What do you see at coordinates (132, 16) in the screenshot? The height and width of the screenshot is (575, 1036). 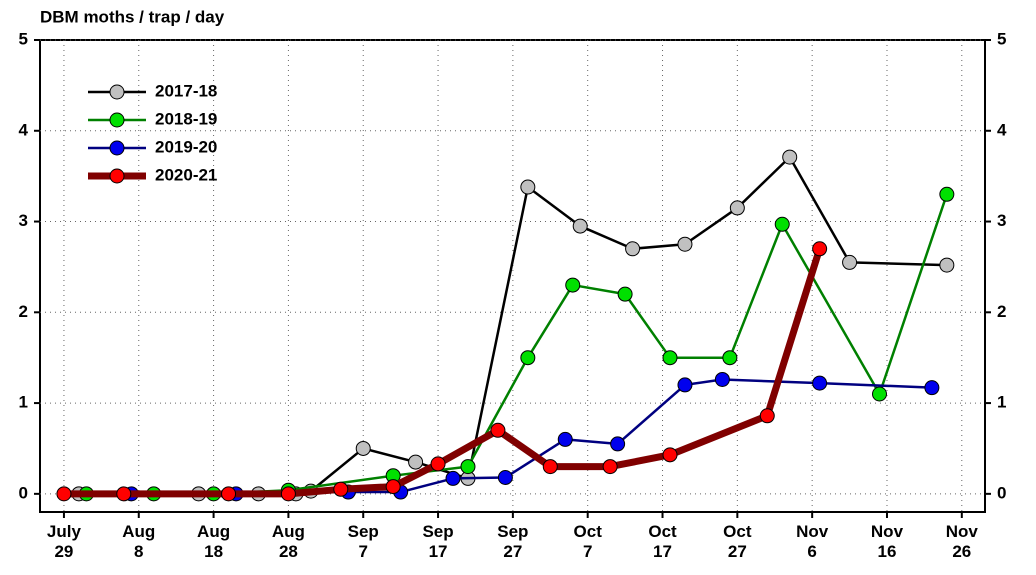 I see `chart-title: DBM moths / trap / day` at bounding box center [132, 16].